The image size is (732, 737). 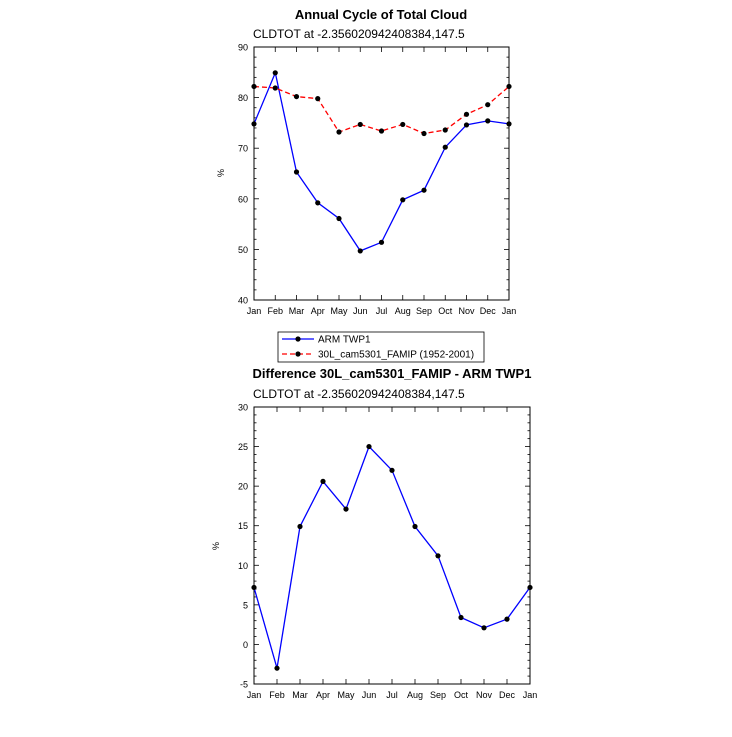 What do you see at coordinates (245, 605) in the screenshot?
I see `chart2-y-tick-label: 5` at bounding box center [245, 605].